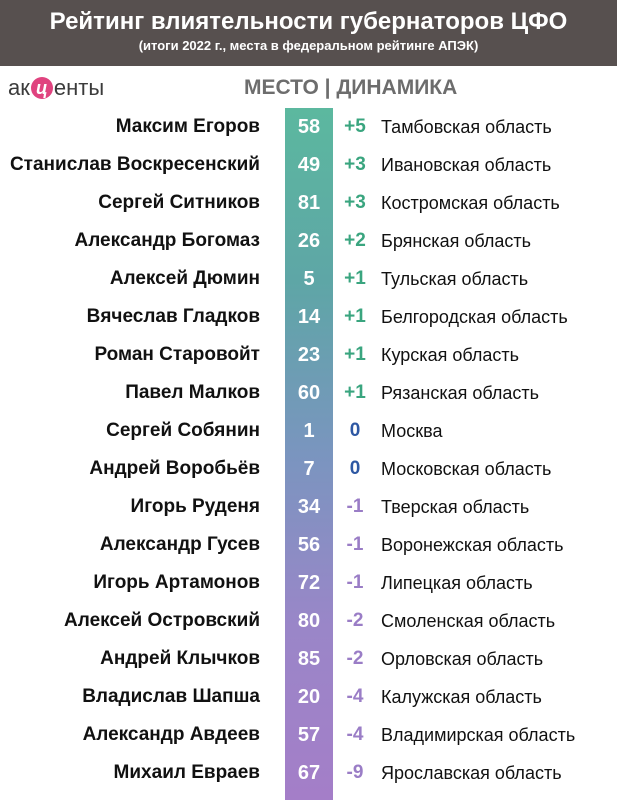 The width and height of the screenshot is (617, 800). I want to click on governor-row: Алексей Дюмин 5 +1 Тульская область, so click(308, 279).